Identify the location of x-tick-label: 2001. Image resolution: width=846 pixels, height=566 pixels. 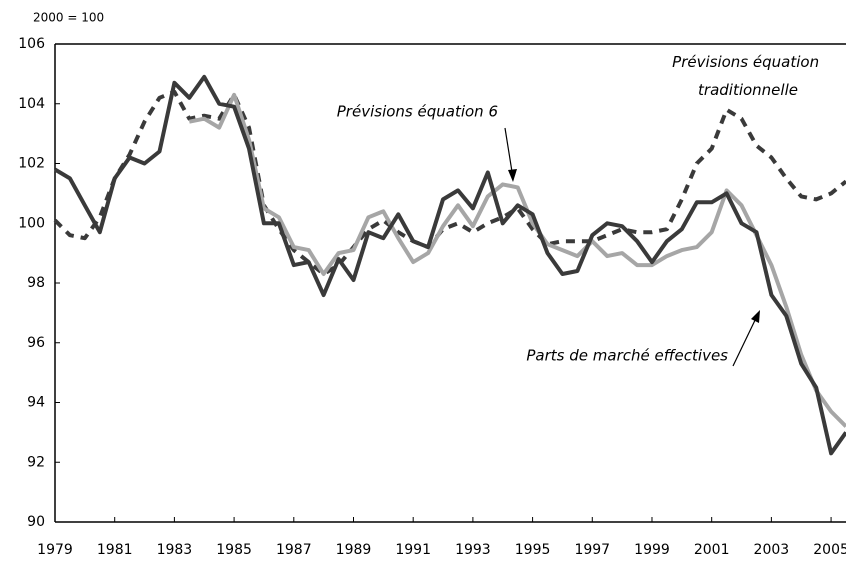
(712, 550).